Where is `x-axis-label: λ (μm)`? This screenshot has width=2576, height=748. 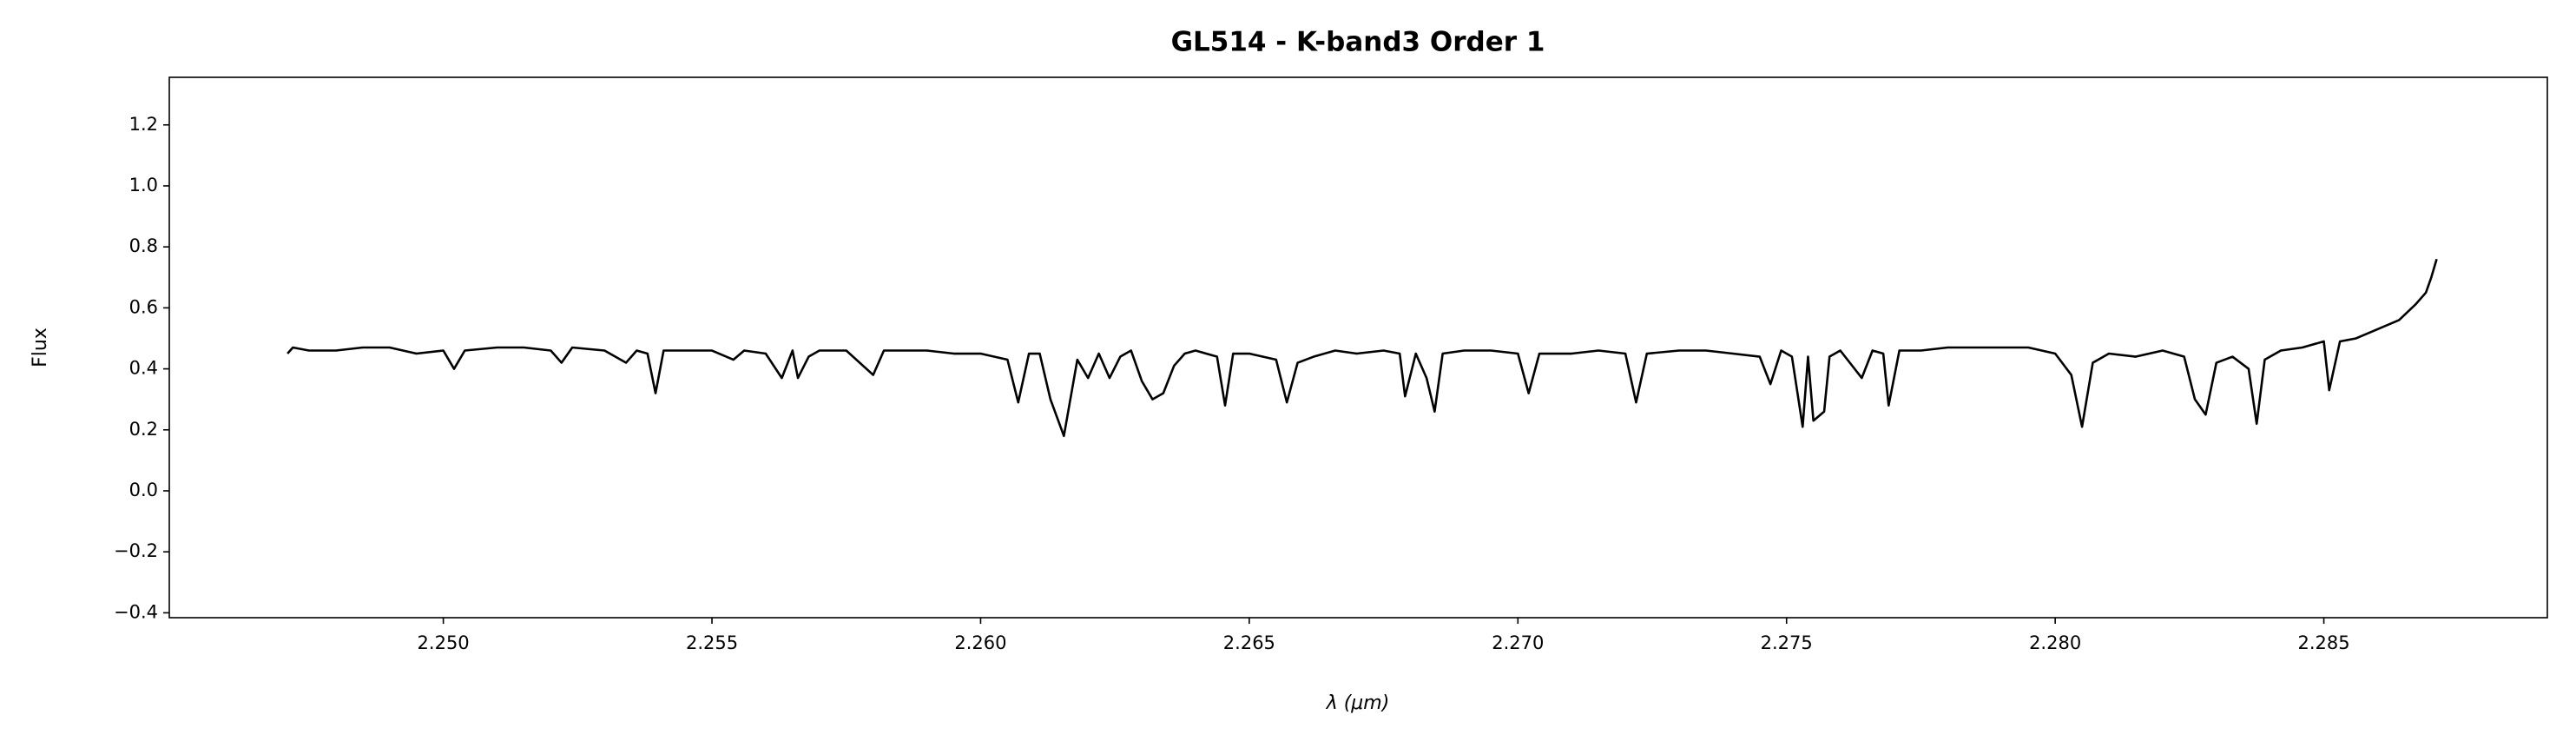
x-axis-label: λ (μm) is located at coordinates (1358, 703).